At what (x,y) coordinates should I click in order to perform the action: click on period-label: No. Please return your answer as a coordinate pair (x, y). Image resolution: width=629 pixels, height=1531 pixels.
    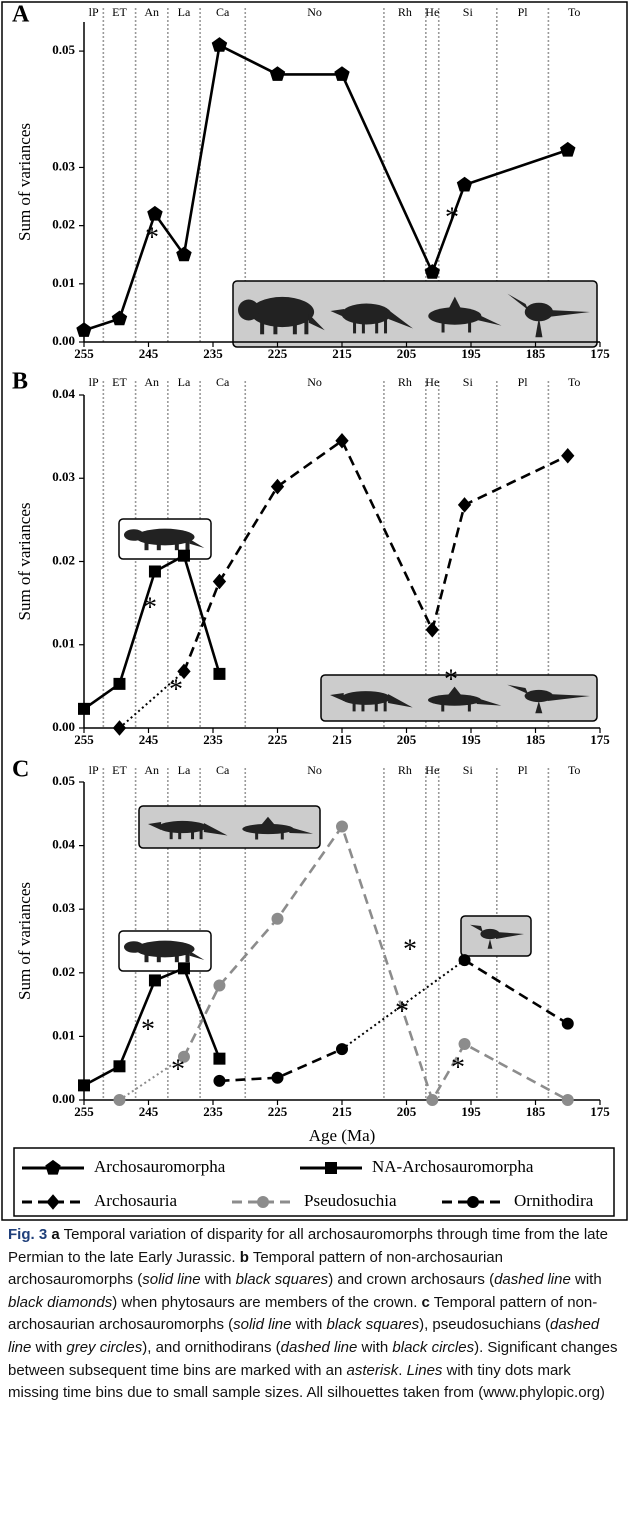
    Looking at the image, I should click on (314, 12).